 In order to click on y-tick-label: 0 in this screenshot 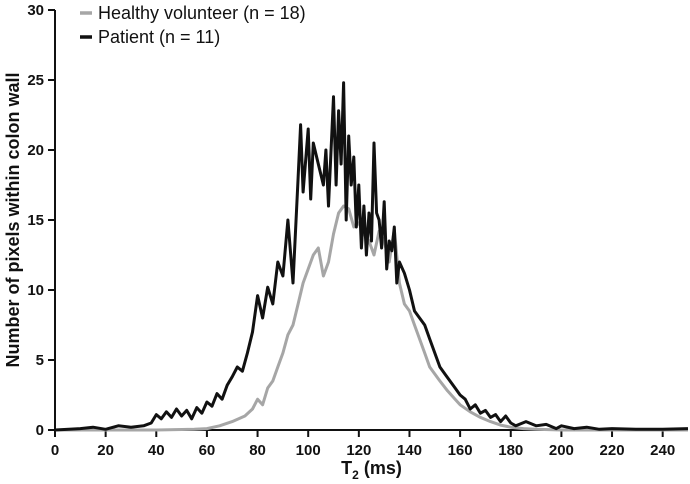, I will do `click(40, 430)`.